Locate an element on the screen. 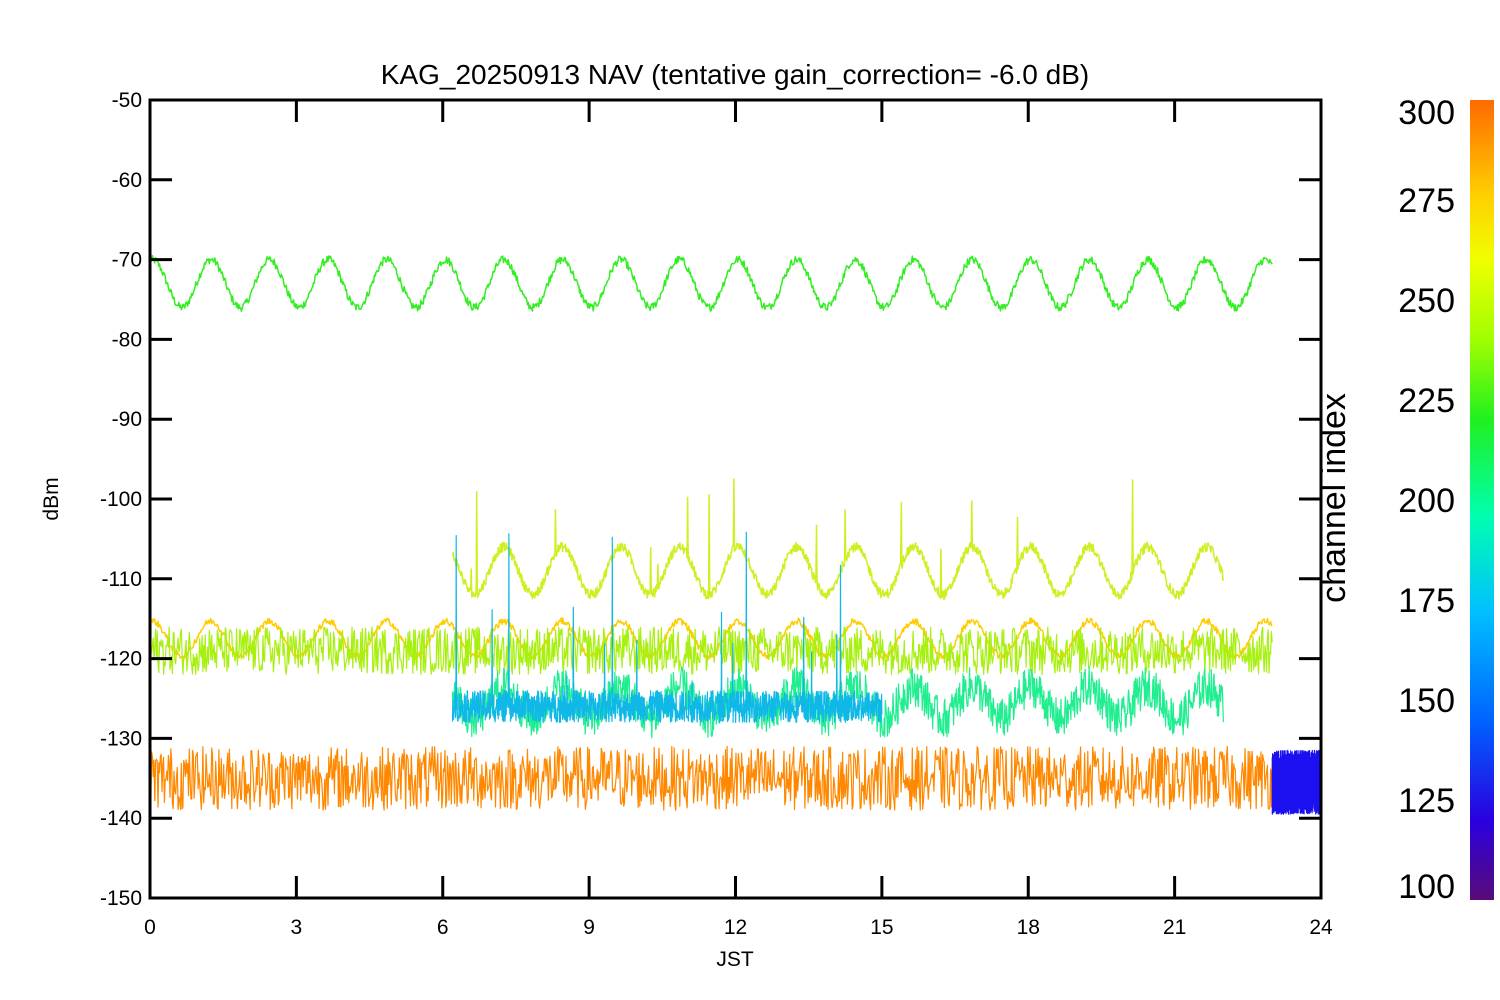  colorbar is located at coordinates (1482, 500).